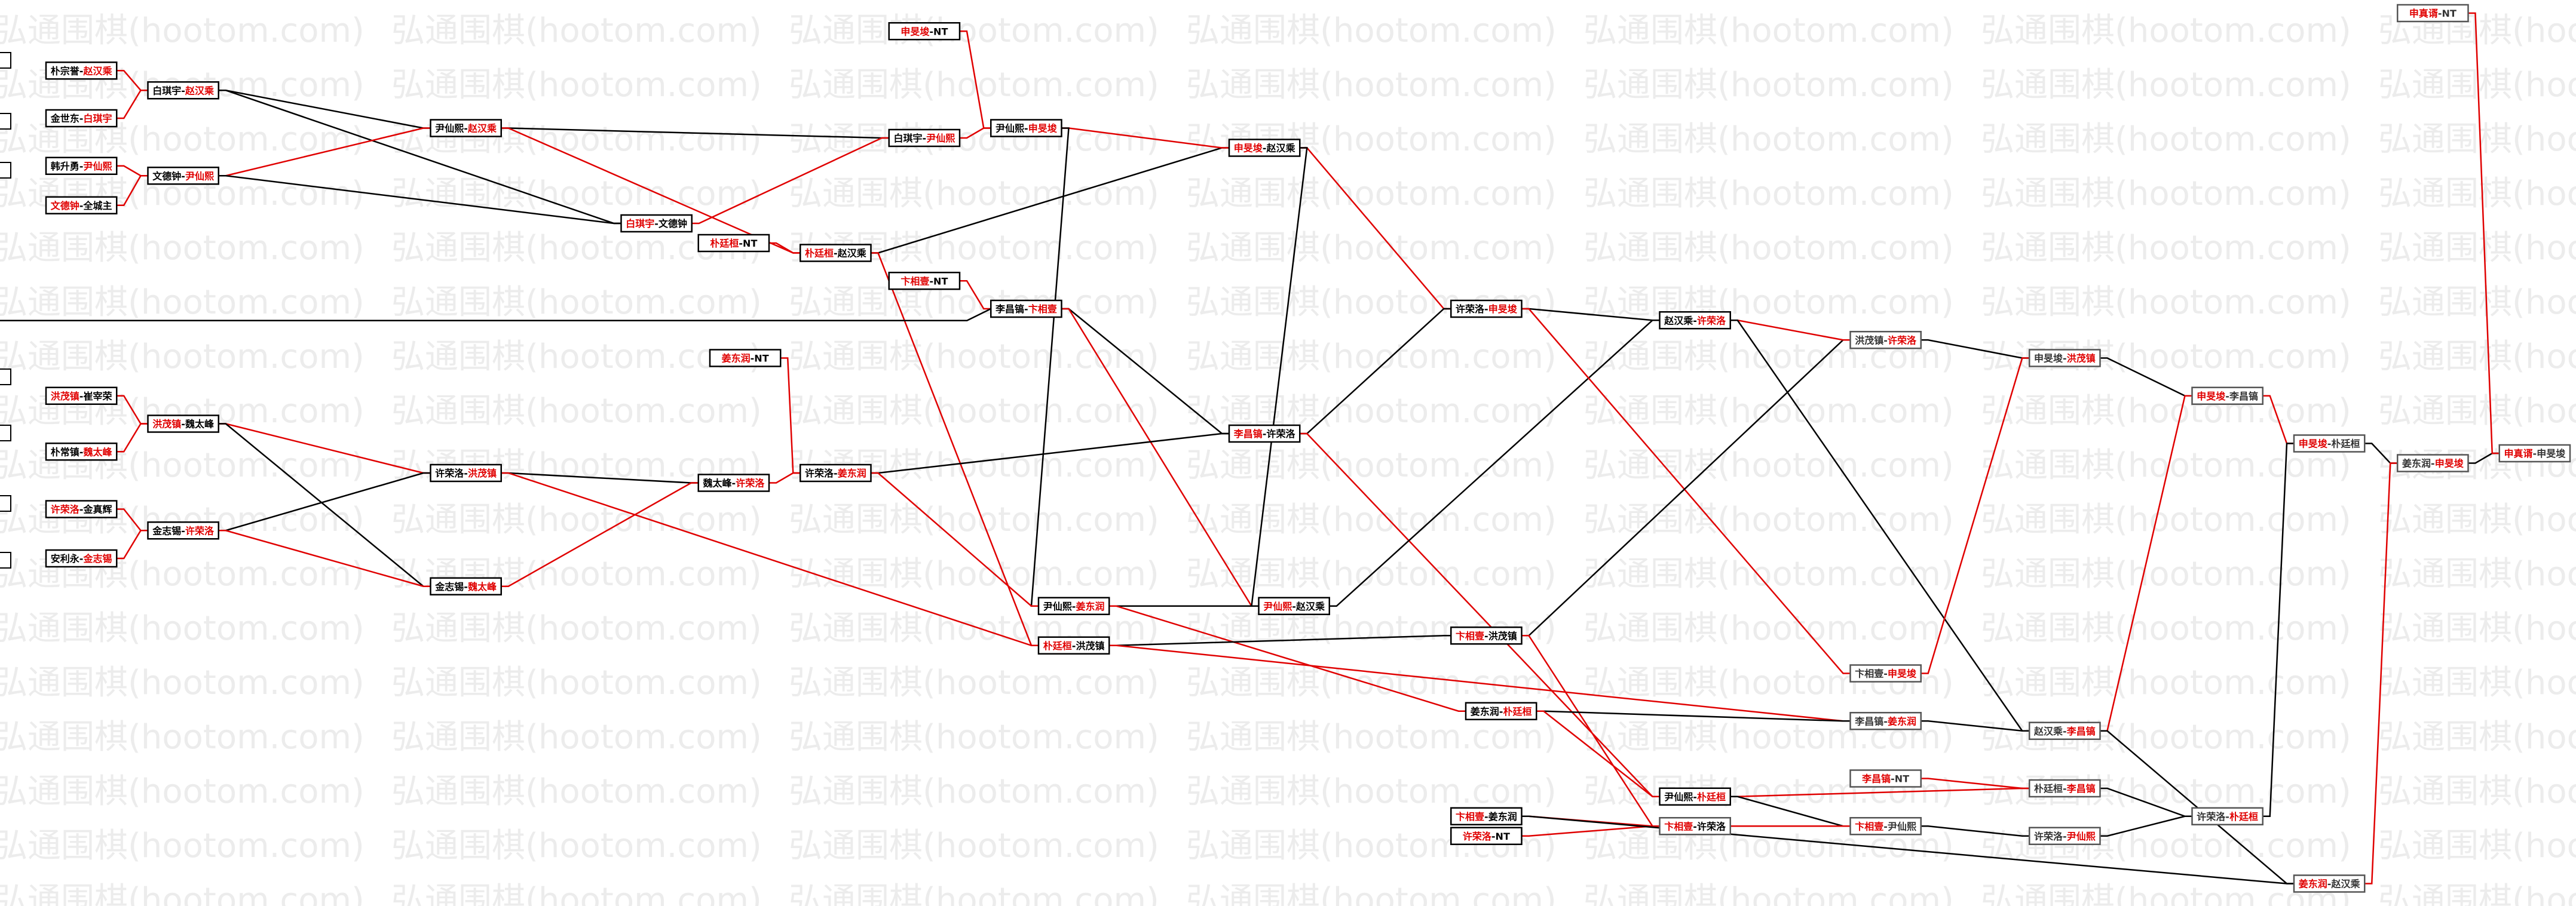 Image resolution: width=2576 pixels, height=906 pixels. What do you see at coordinates (1264, 433) in the screenshot?
I see `match-node: 李昌镐-许荣洛` at bounding box center [1264, 433].